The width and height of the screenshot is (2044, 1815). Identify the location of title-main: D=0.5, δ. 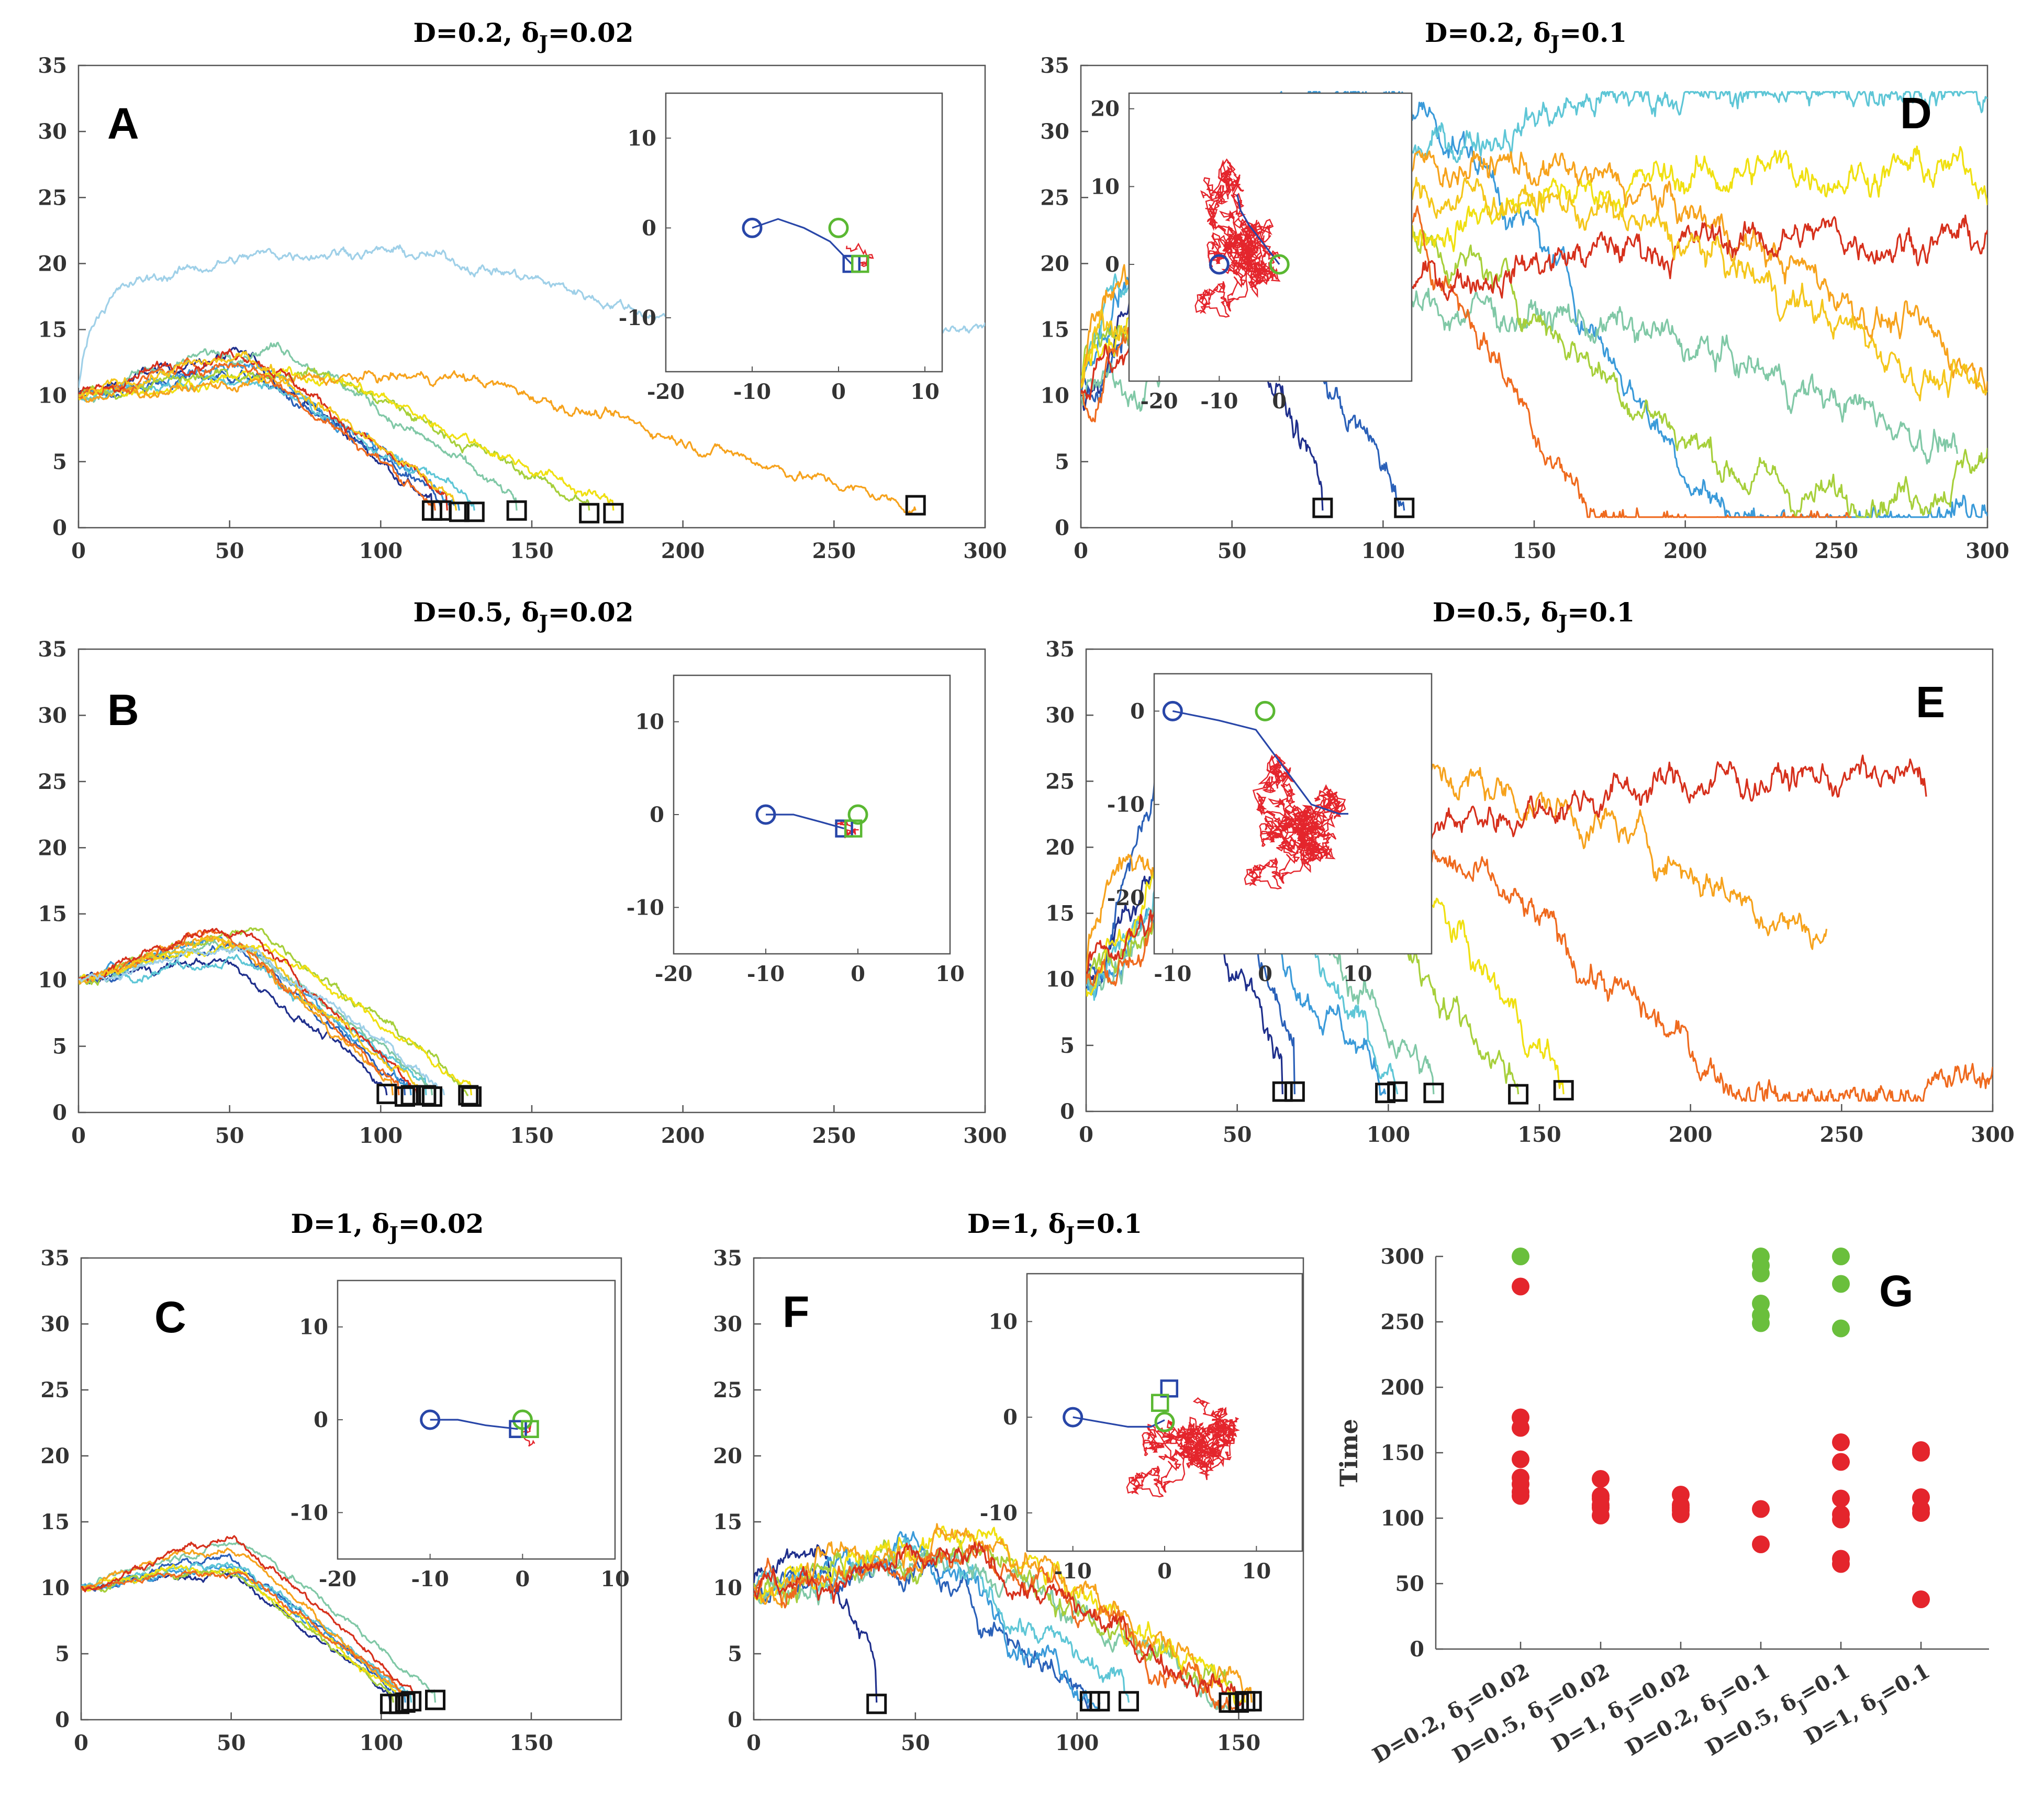
(1495, 612).